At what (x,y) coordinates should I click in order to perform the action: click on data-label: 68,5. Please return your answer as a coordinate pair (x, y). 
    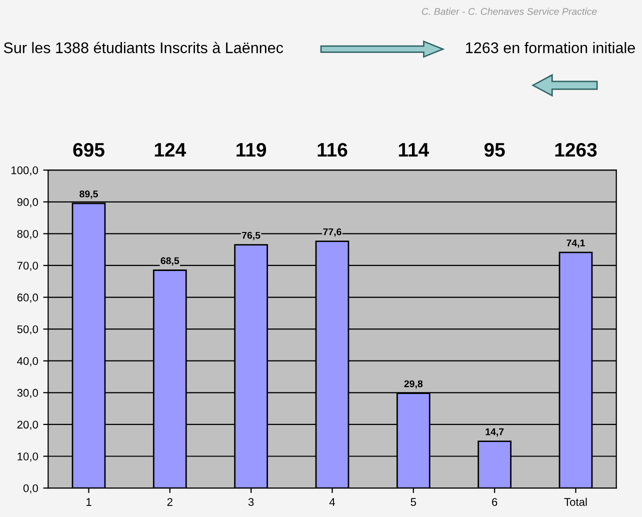
    Looking at the image, I should click on (170, 261).